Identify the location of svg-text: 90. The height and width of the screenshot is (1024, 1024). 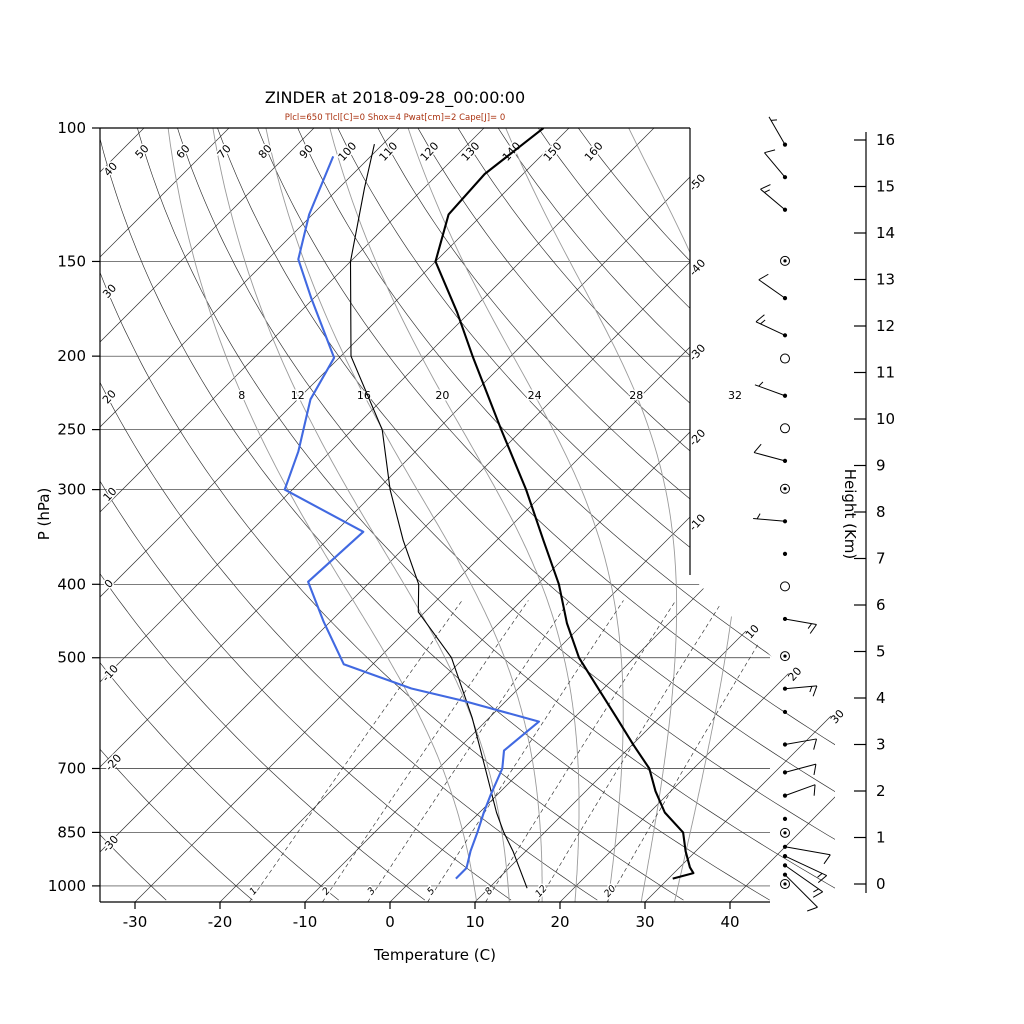
(306, 151).